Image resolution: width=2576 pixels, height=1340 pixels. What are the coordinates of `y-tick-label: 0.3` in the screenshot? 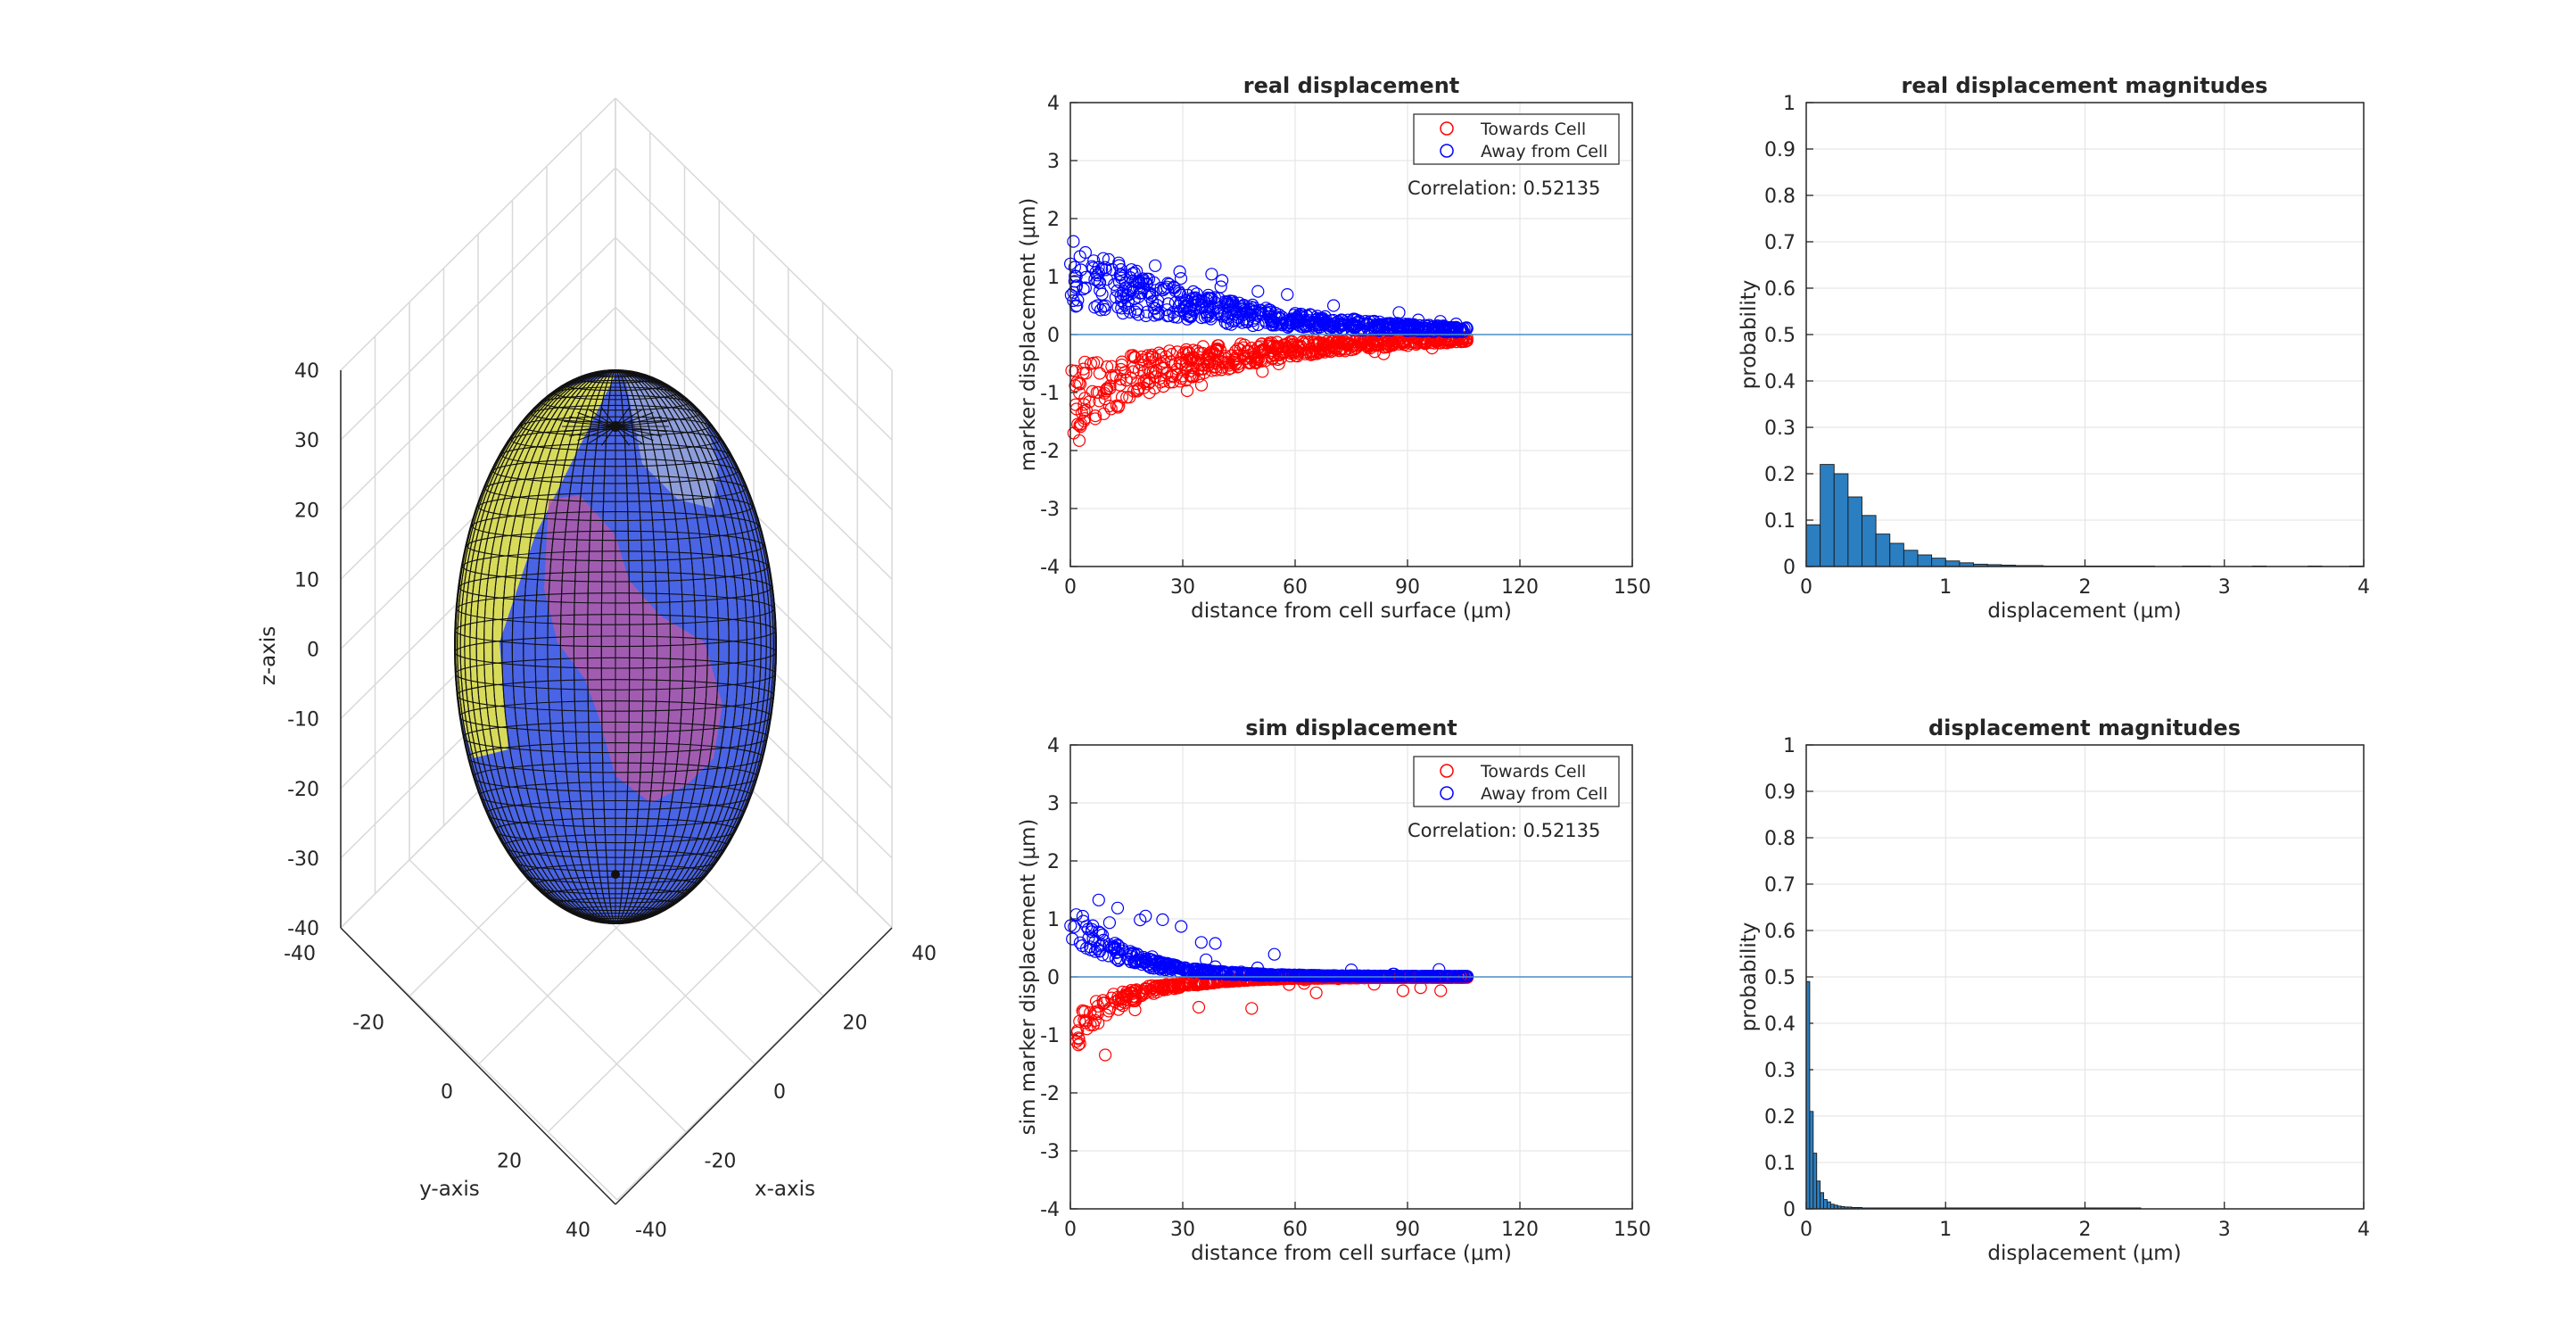 It's located at (1780, 429).